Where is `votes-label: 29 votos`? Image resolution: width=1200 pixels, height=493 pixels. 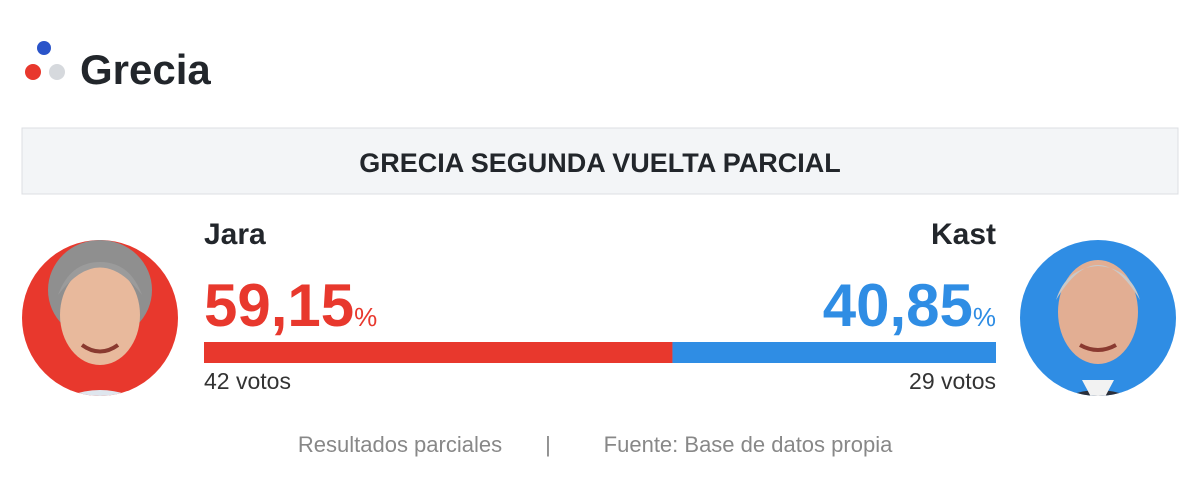 votes-label: 29 votos is located at coordinates (952, 381).